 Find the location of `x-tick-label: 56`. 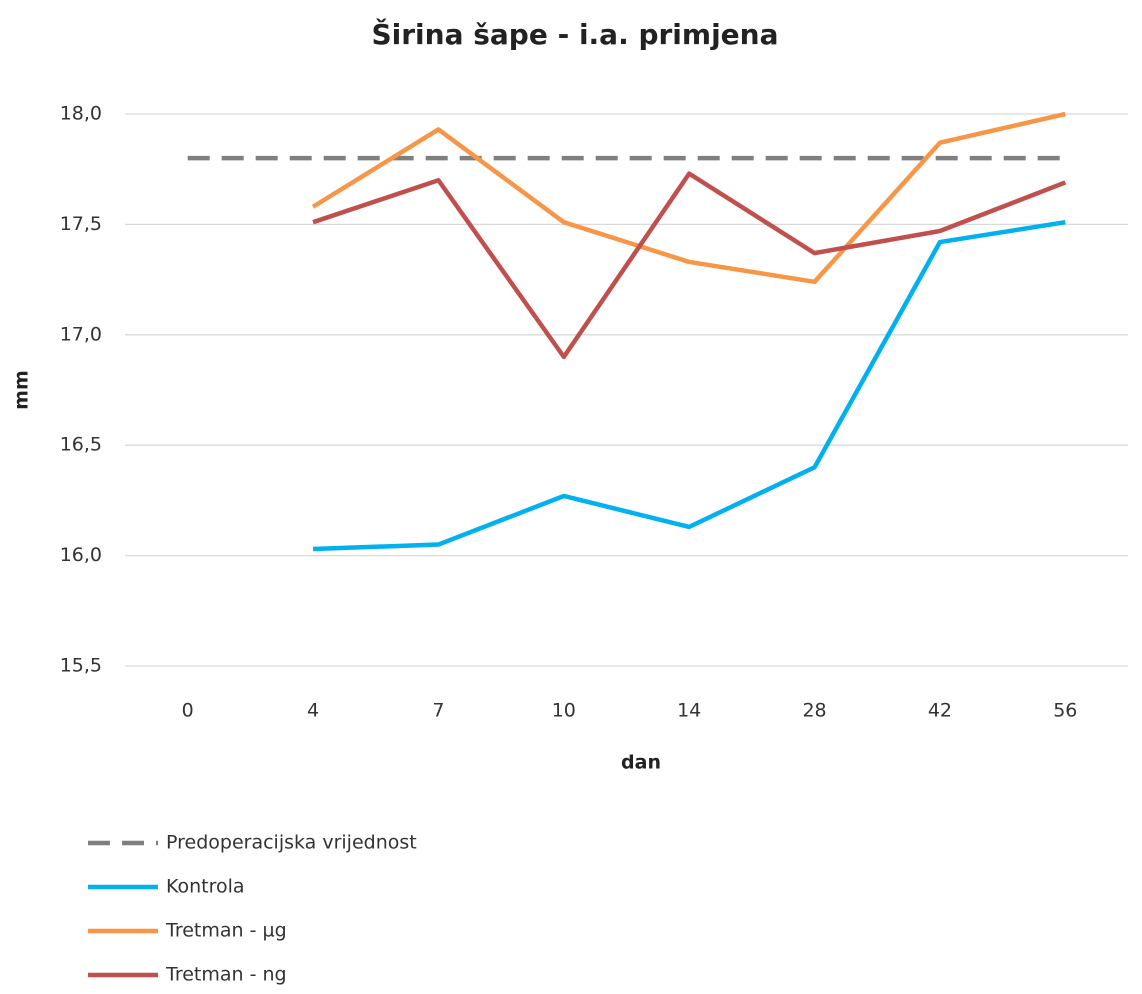

x-tick-label: 56 is located at coordinates (1065, 711).